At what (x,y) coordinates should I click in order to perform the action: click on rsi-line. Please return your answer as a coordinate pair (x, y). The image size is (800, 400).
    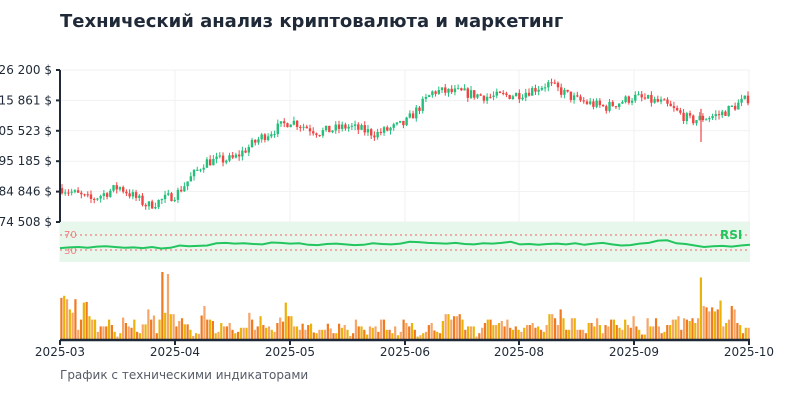
    Looking at the image, I should click on (405, 244).